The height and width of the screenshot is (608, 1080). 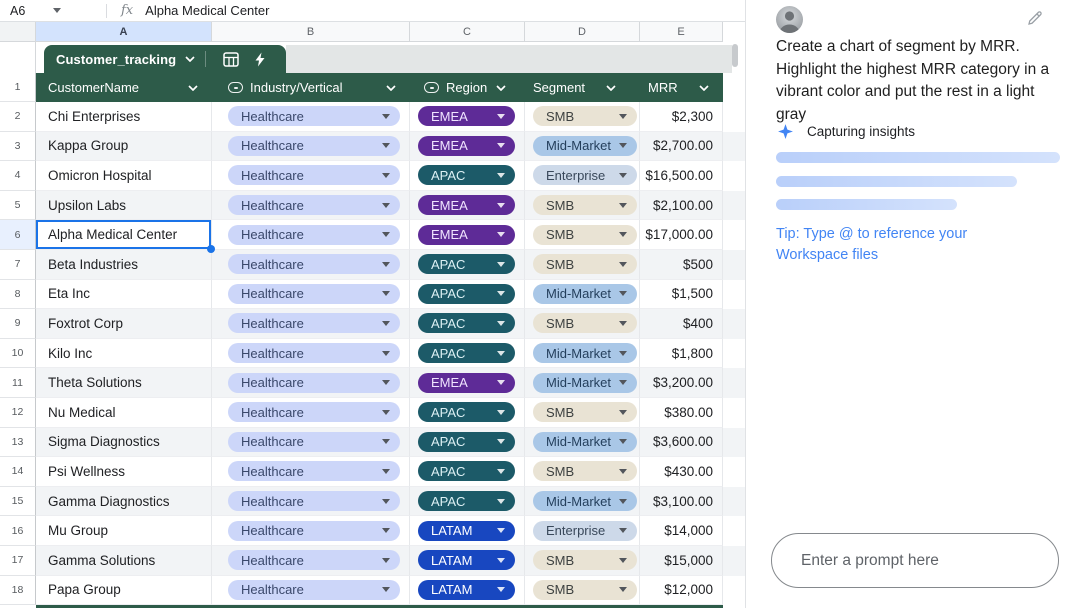 What do you see at coordinates (18, 531) in the screenshot?
I see `row-number: 16` at bounding box center [18, 531].